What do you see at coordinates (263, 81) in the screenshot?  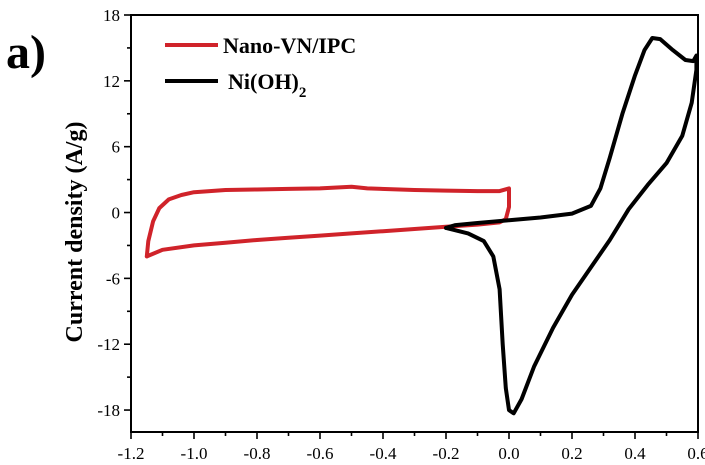 I see `legend-label-ni-oh-2-main: Ni(OH)` at bounding box center [263, 81].